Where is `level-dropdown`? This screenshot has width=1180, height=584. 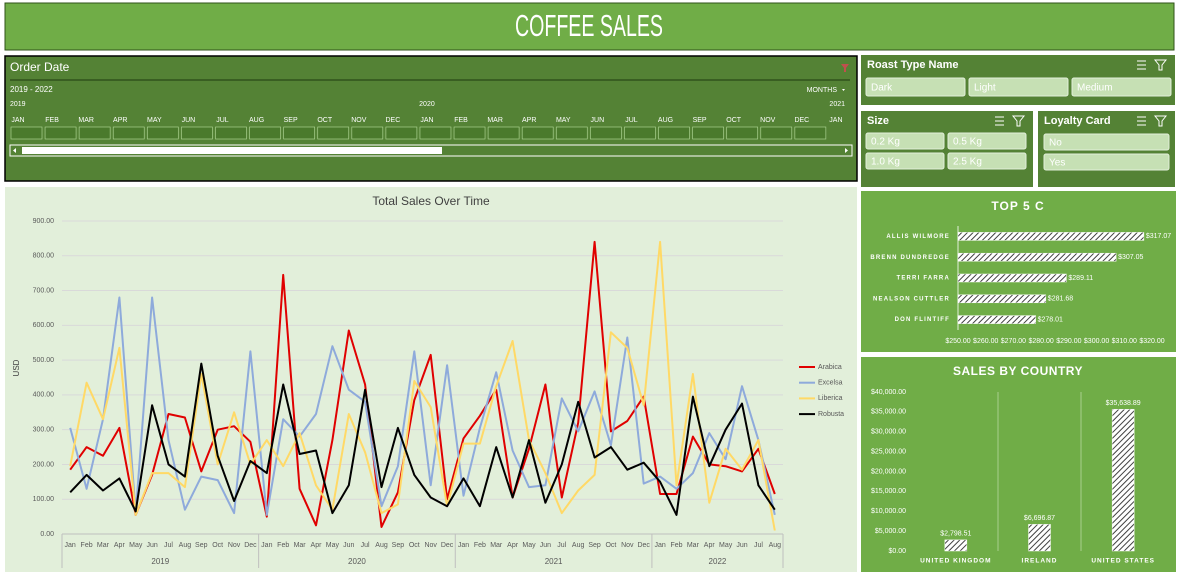 level-dropdown is located at coordinates (843, 90).